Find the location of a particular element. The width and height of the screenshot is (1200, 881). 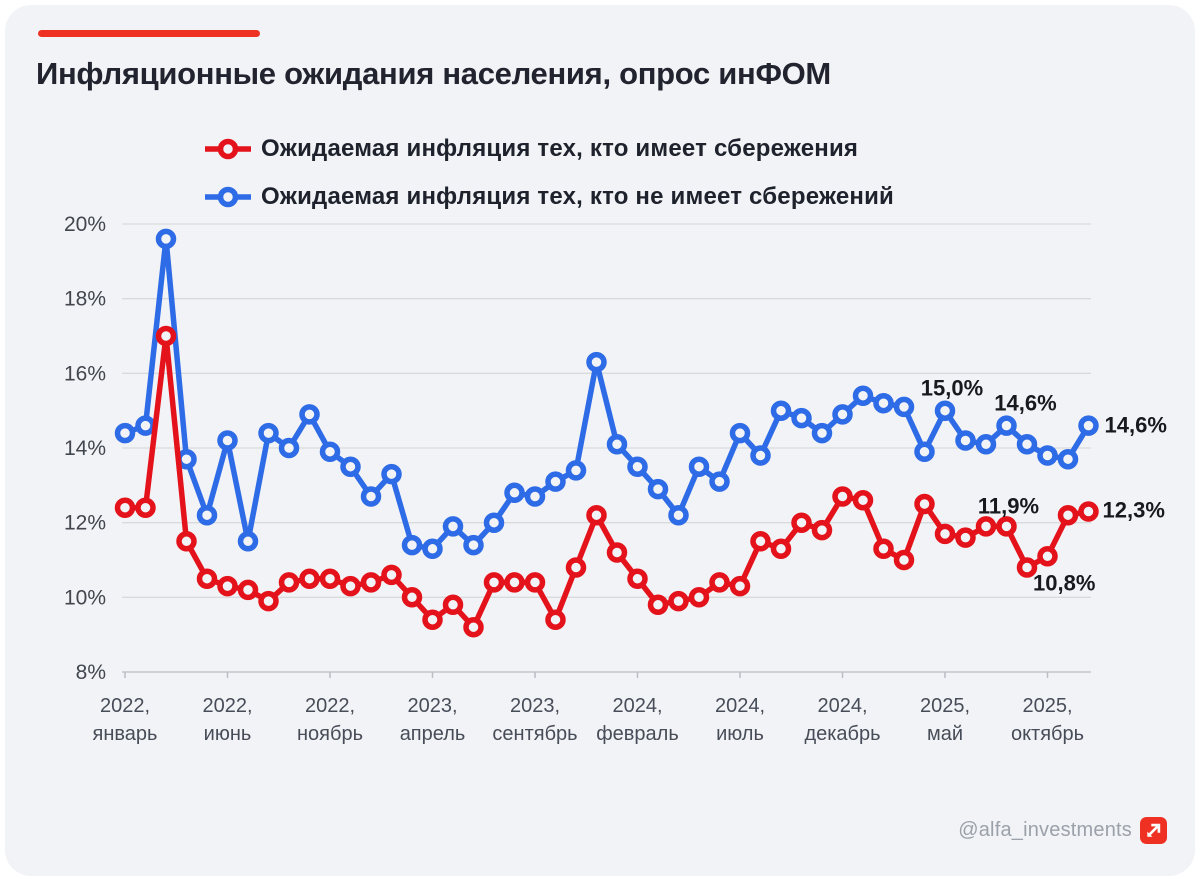

footer-handle: @alfa_investments is located at coordinates (1045, 830).